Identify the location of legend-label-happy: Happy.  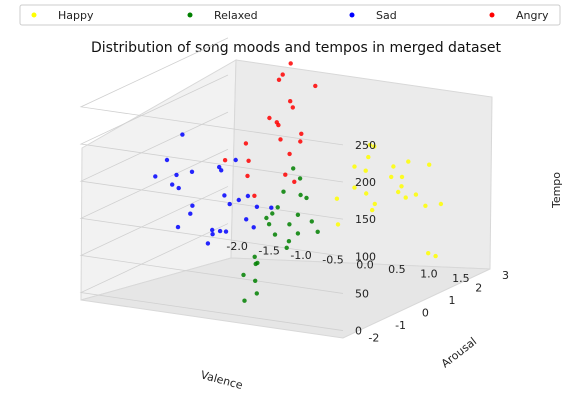
(76, 15).